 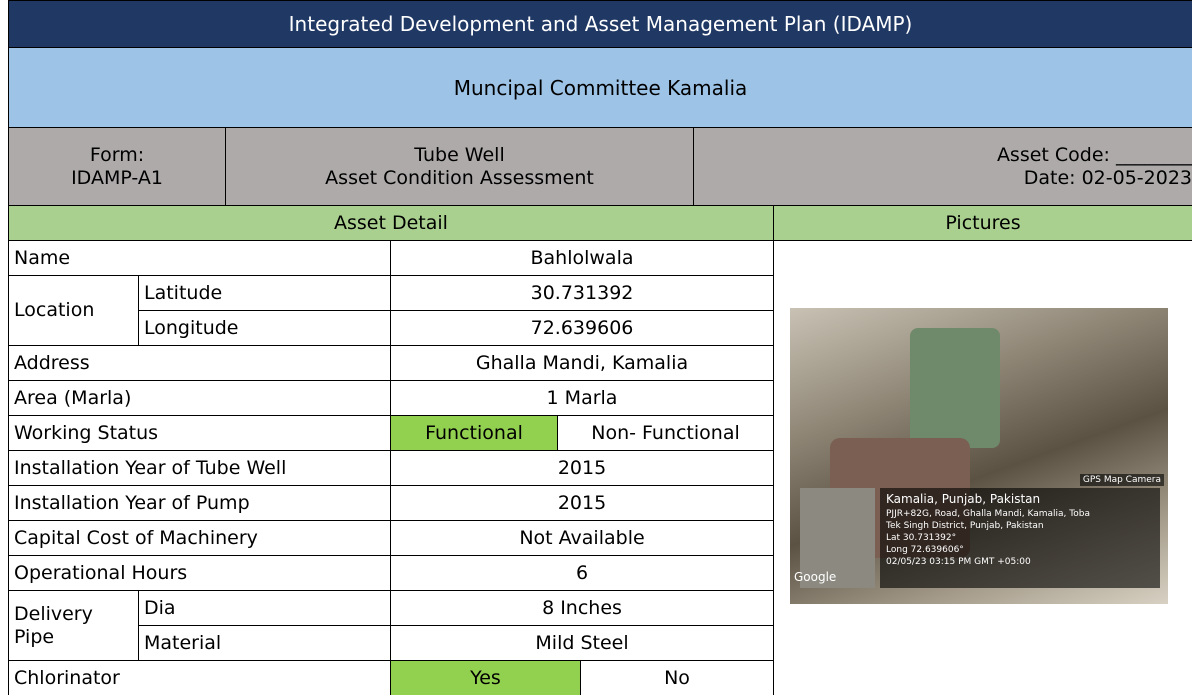 I want to click on form-title-cell: Tube Well Asset Condition Assessment, so click(x=459, y=166).